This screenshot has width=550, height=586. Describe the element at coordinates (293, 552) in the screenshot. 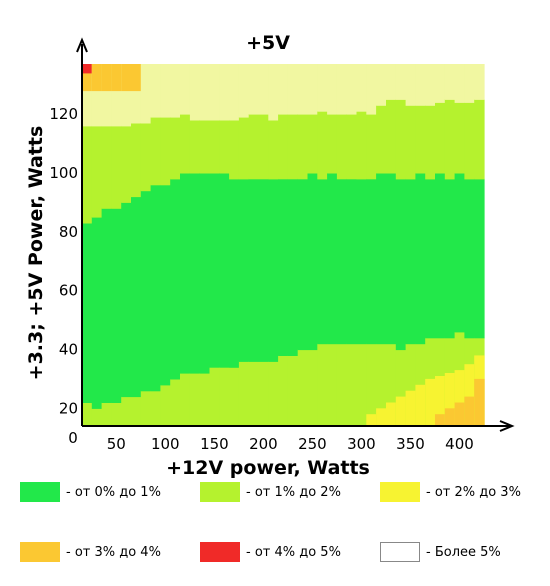

I see `legend-label: - от 4% до 5%` at that location.